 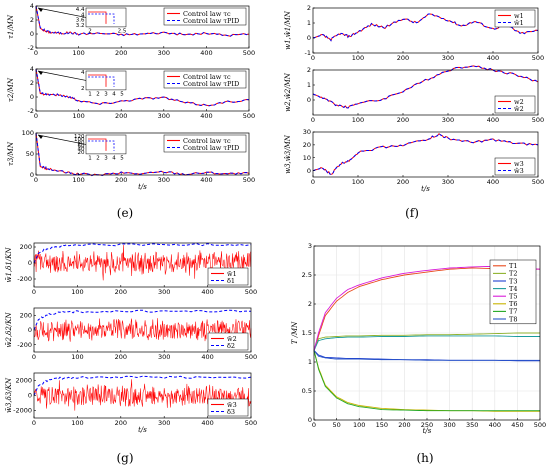 I want to click on y-tick-label: 100, so click(x=28, y=133).